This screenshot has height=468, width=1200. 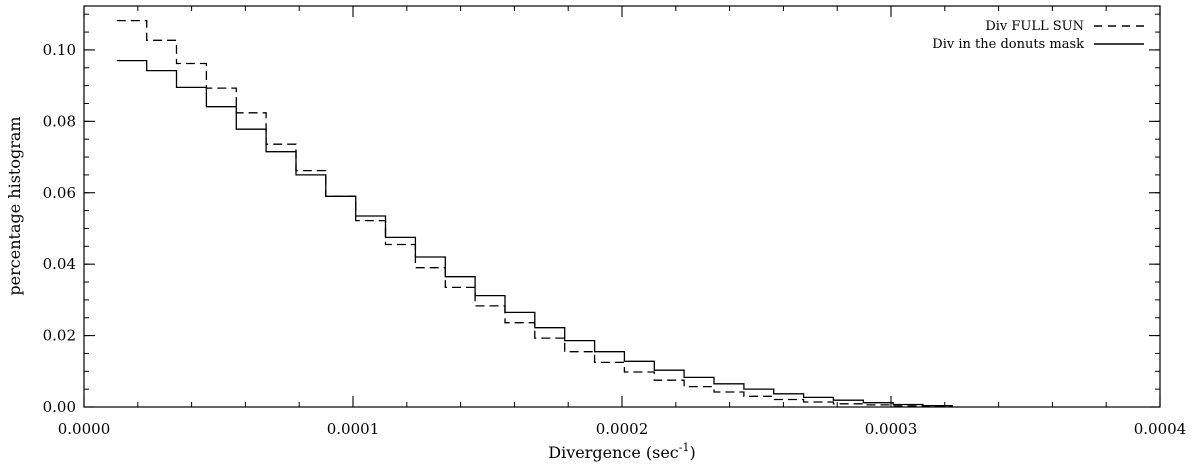 What do you see at coordinates (59, 50) in the screenshot?
I see `y-tick-label: 0.10` at bounding box center [59, 50].